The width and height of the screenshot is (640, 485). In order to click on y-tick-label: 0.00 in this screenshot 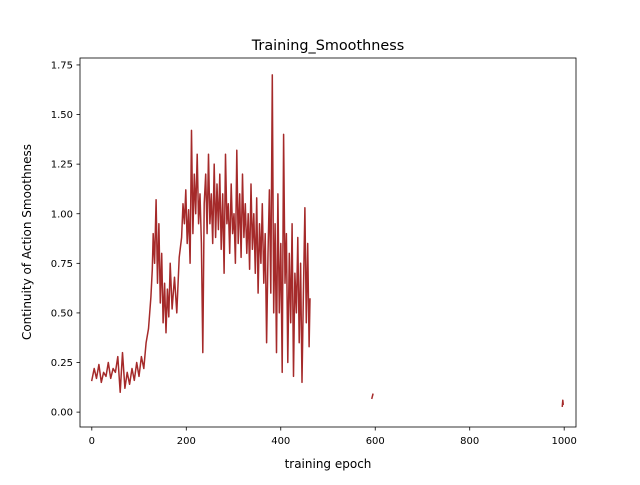, I will do `click(62, 413)`.